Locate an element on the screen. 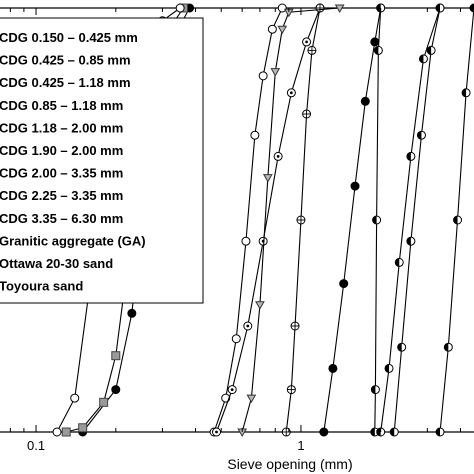 The height and width of the screenshot is (474, 474). x-tick-label: 1 is located at coordinates (300, 445).